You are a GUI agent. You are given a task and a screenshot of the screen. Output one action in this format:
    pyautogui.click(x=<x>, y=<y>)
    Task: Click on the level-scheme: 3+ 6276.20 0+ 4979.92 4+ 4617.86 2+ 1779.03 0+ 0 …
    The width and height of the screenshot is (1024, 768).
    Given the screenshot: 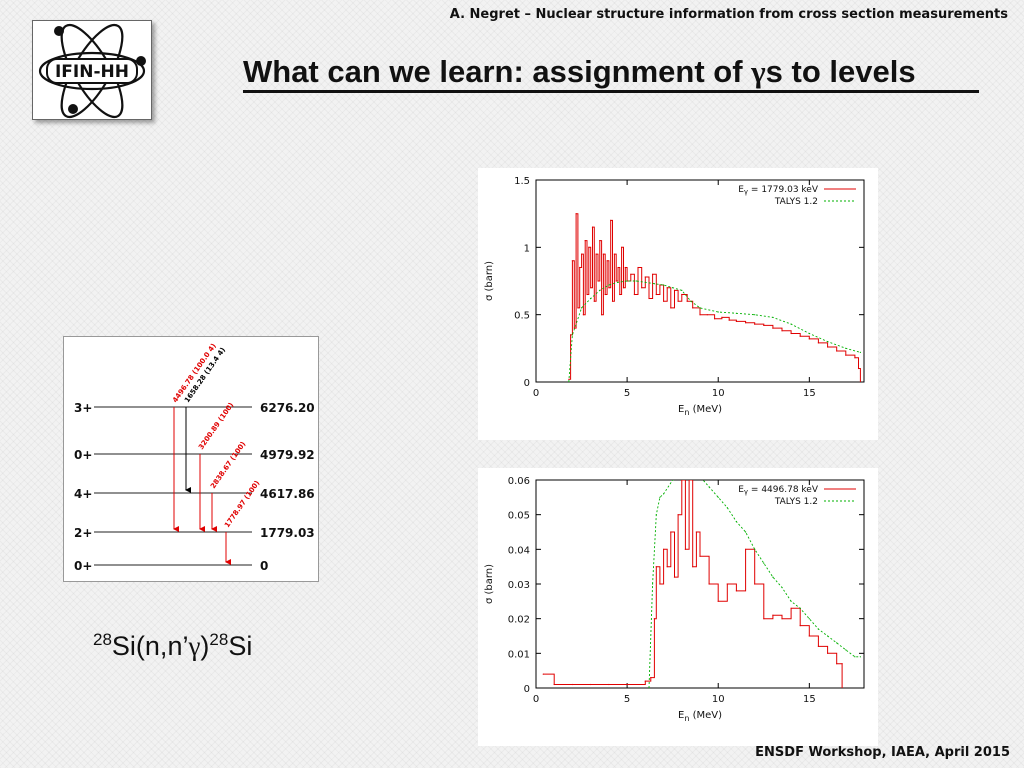 What is the action you would take?
    pyautogui.click(x=191, y=459)
    